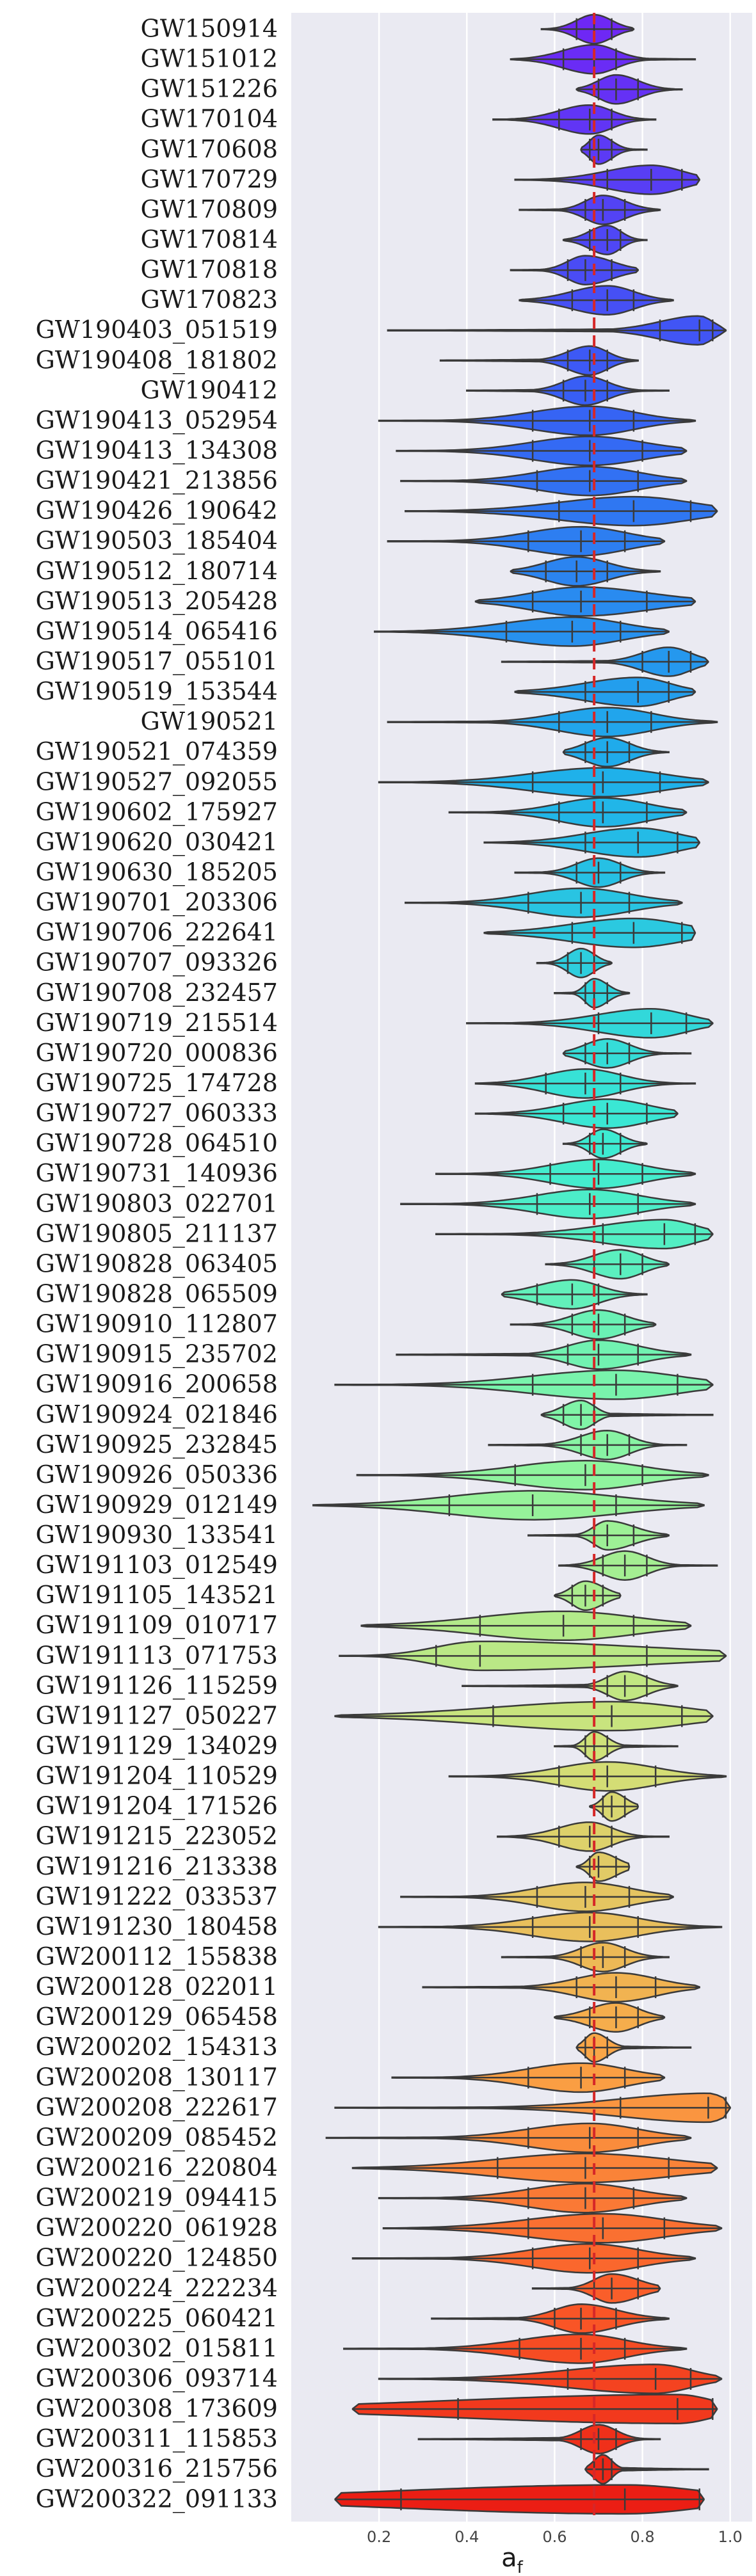 Image resolution: width=756 pixels, height=2576 pixels. What do you see at coordinates (156, 932) in the screenshot?
I see `y-tick-label-GW190706_222641: GW190706_222641` at bounding box center [156, 932].